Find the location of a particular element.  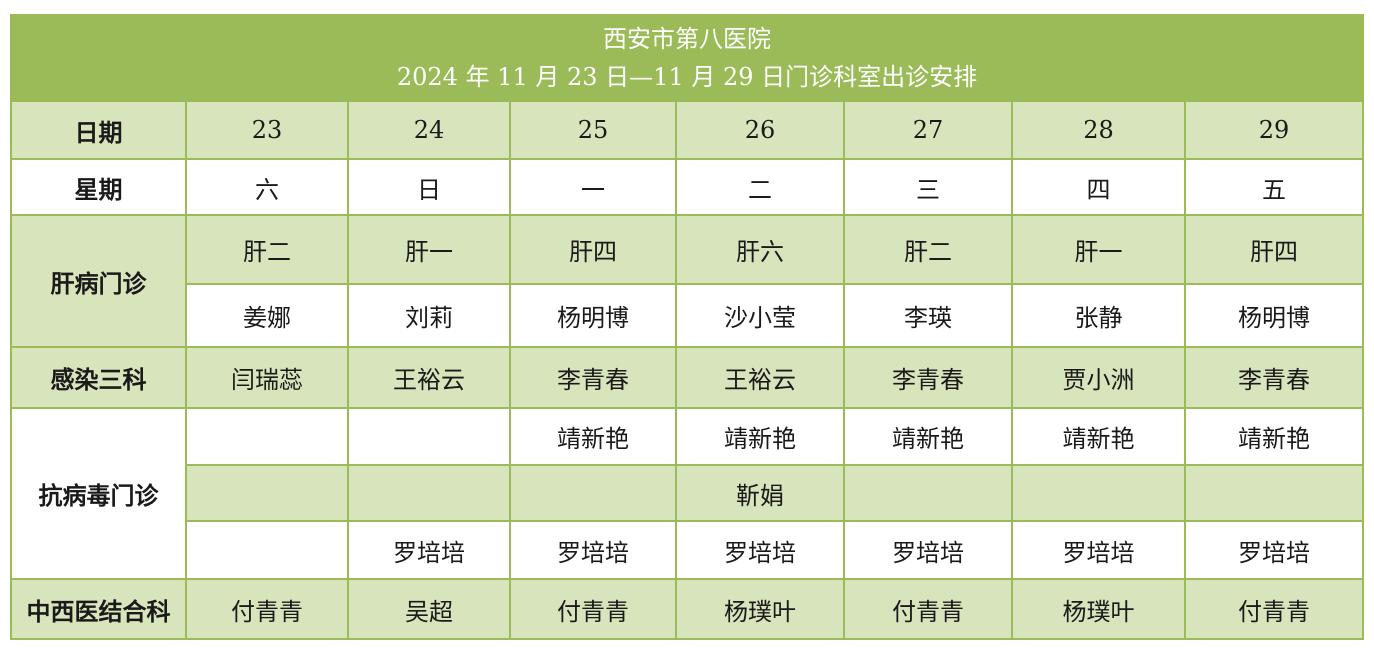

integrative-row: 中西医结合科 付青青 吴超 付青青 杨璞叶 付青青 杨璞叶 付青青 is located at coordinates (687, 609).